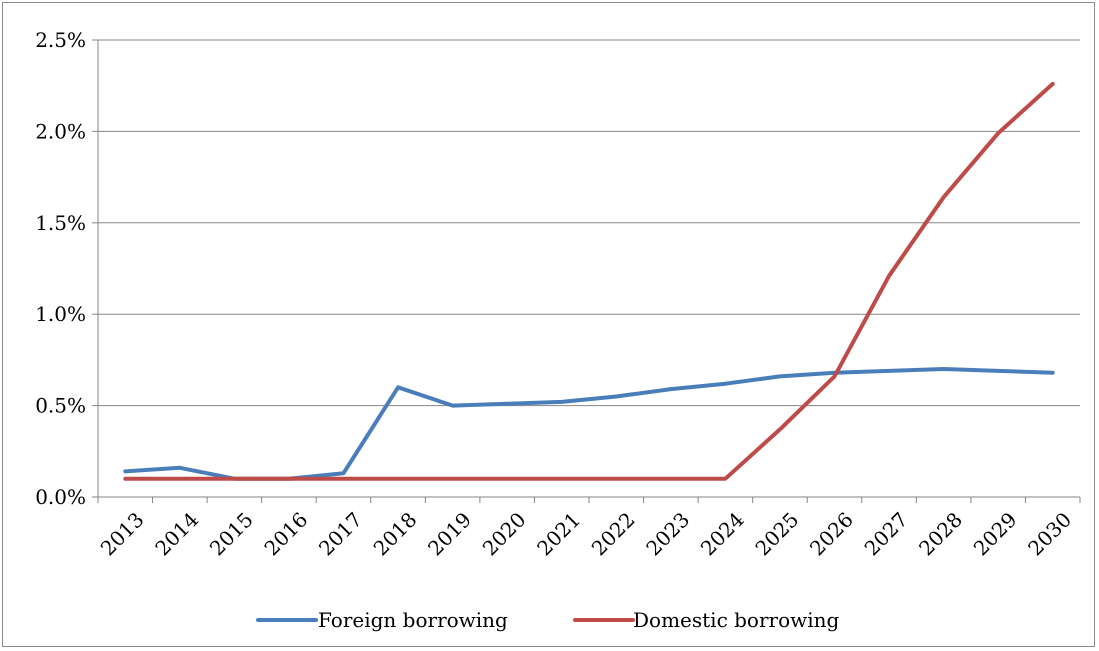 The width and height of the screenshot is (1099, 651). Describe the element at coordinates (60, 497) in the screenshot. I see `y-tick-label: 0.0%` at that location.